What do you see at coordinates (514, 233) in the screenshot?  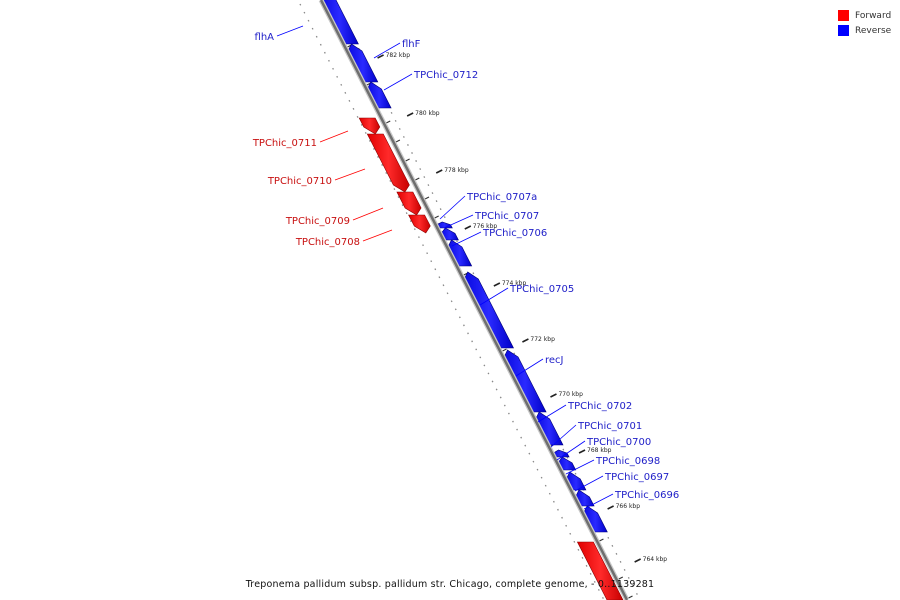 I see `gene-label-tpchic_0706: TPChic_0706` at bounding box center [514, 233].